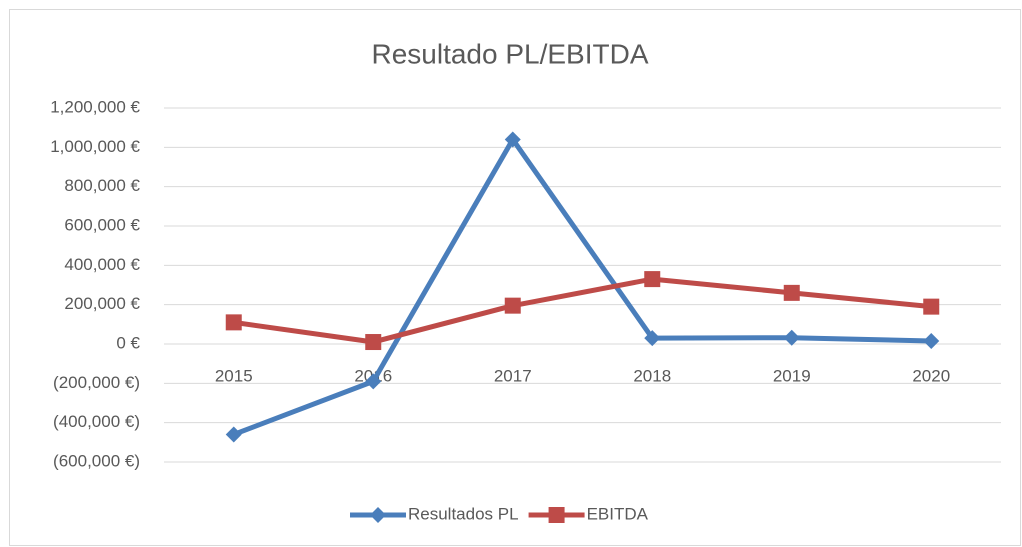 The height and width of the screenshot is (547, 1022). What do you see at coordinates (95, 146) in the screenshot?
I see `y-tick-label: 1,000,000 €` at bounding box center [95, 146].